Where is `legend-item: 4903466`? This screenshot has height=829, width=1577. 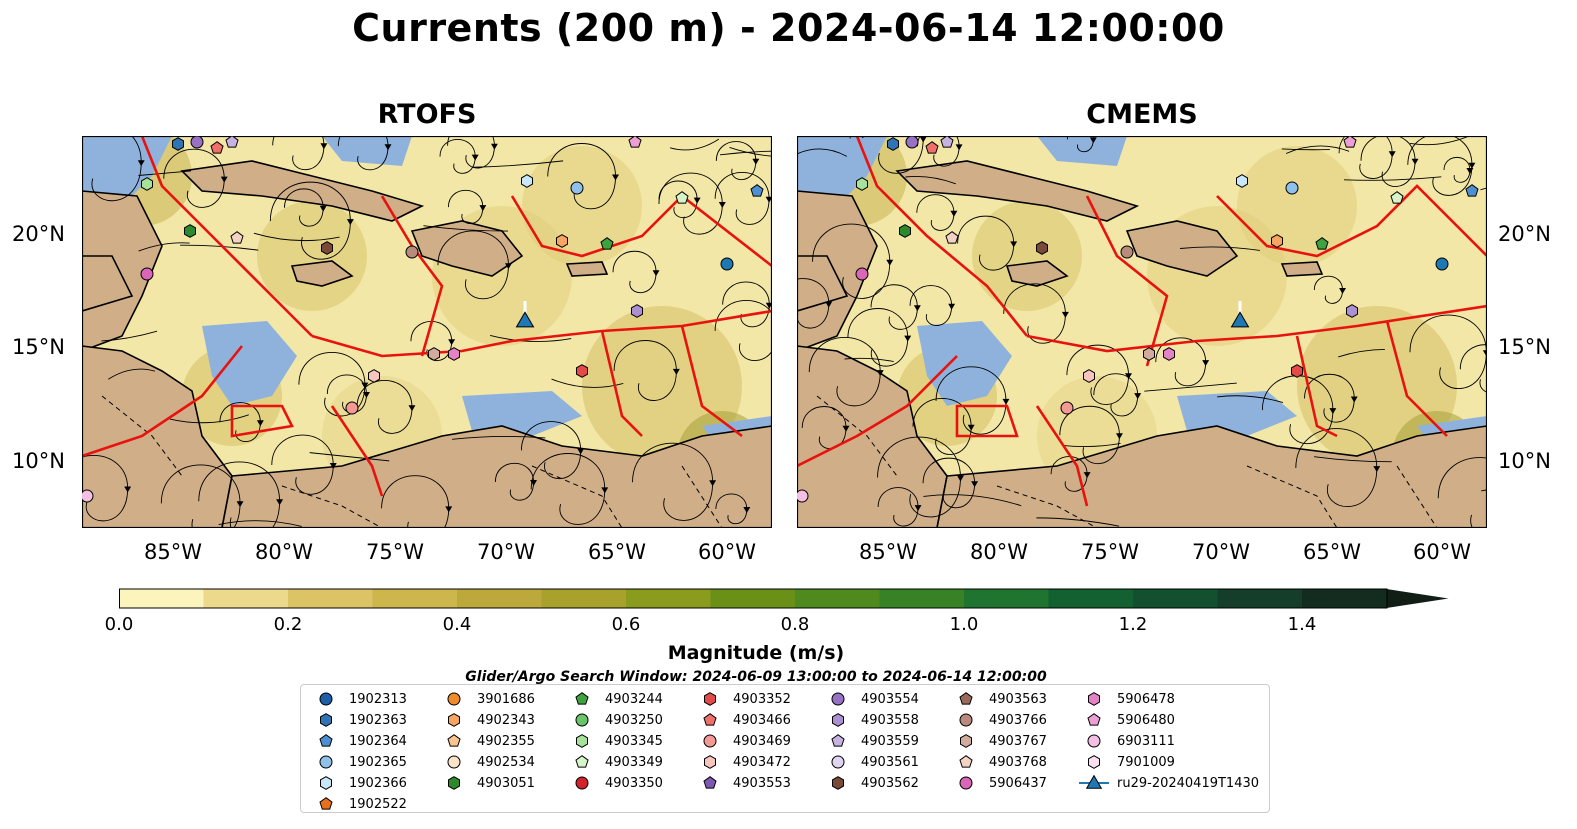
legend-item: 4903466 is located at coordinates (743, 720).